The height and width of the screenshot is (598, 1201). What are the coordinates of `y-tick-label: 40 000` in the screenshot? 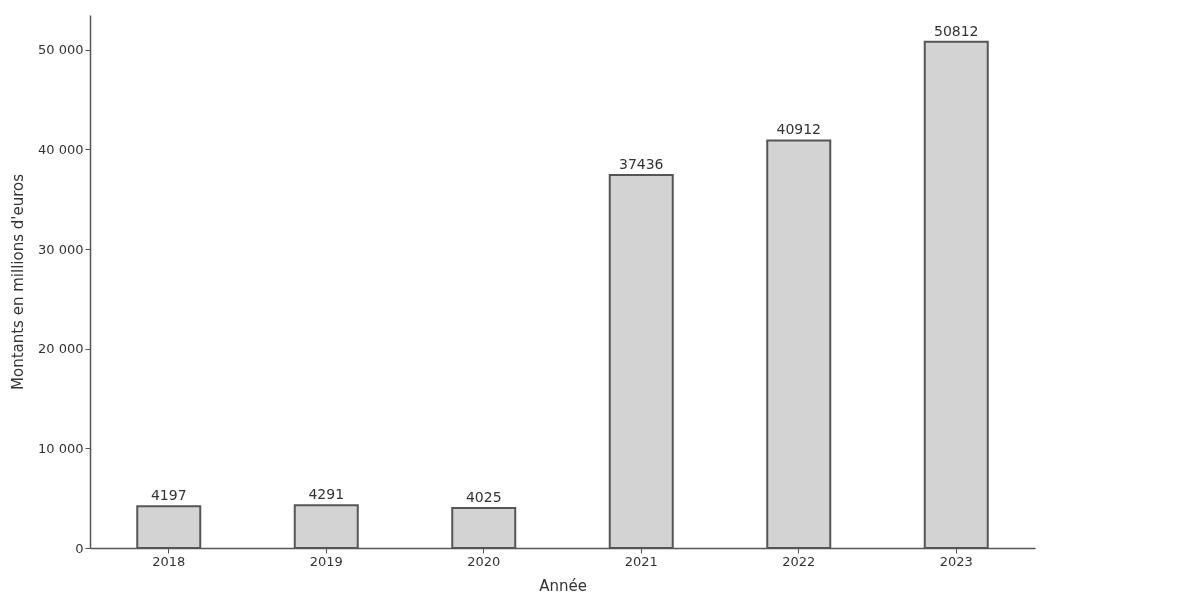 It's located at (61, 149).